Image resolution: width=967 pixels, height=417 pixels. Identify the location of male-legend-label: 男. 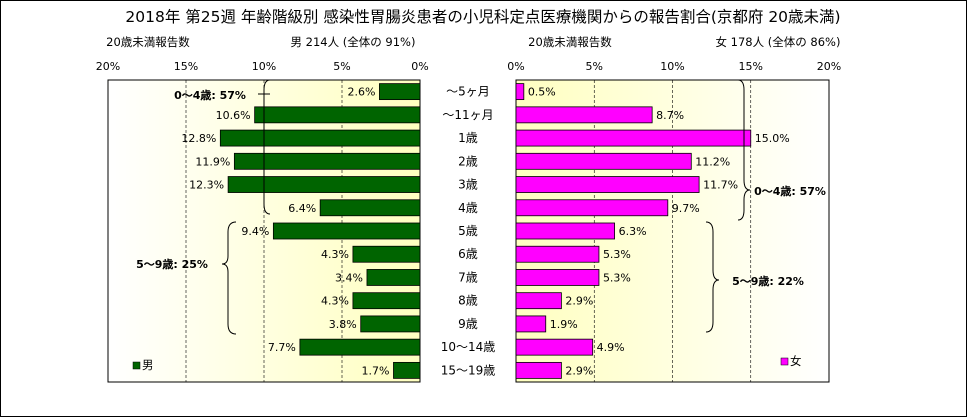
(148, 365).